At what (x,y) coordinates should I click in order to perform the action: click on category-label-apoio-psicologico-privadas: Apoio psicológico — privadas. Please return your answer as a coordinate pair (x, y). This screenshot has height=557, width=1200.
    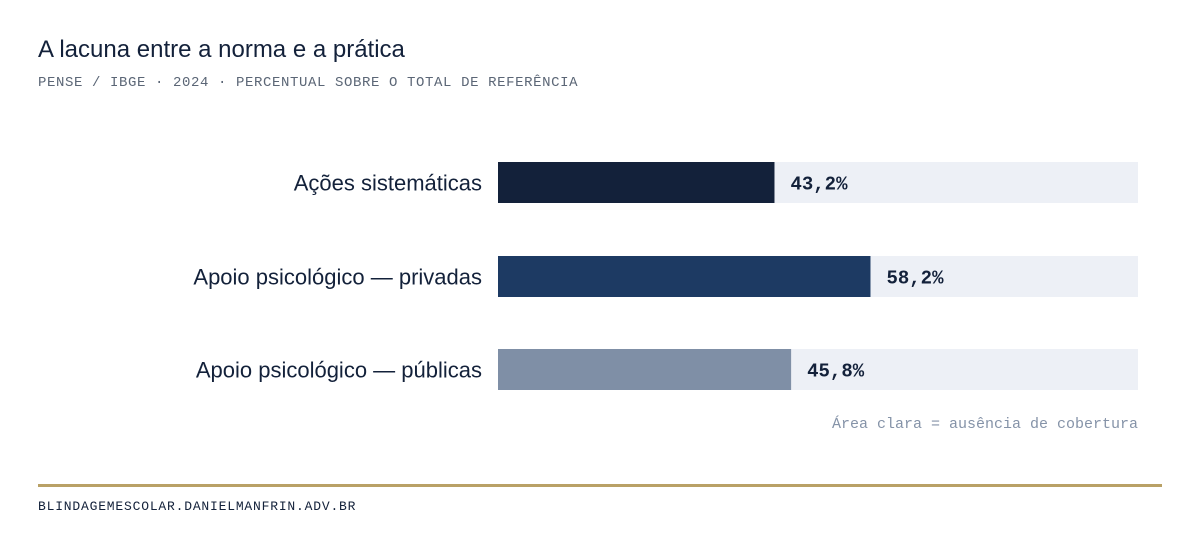
    Looking at the image, I should click on (337, 277).